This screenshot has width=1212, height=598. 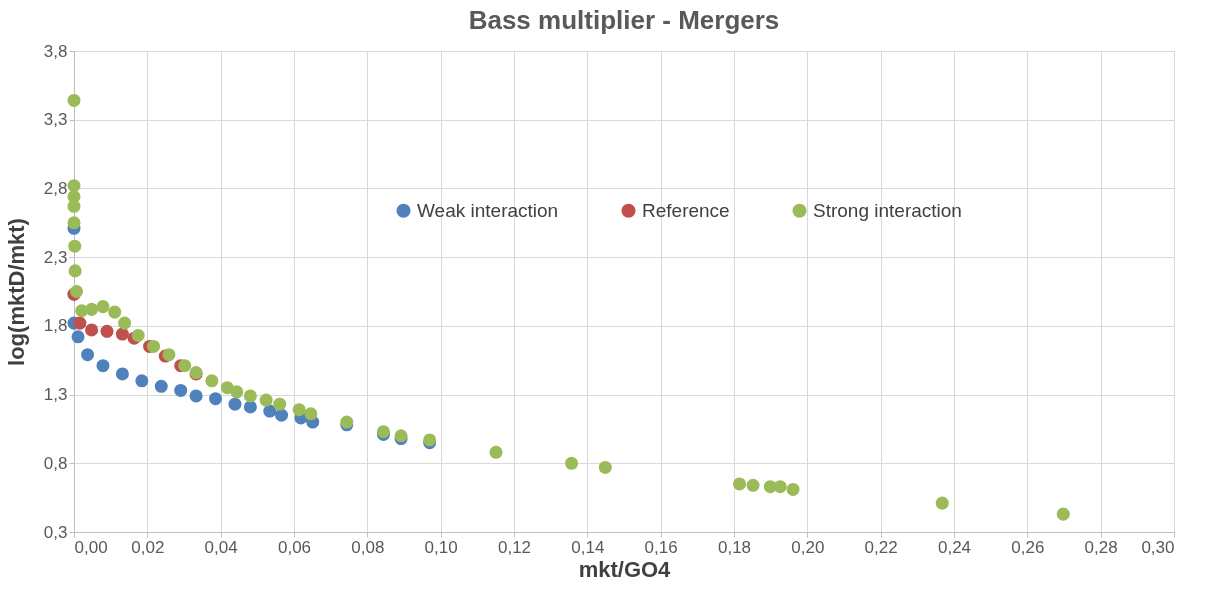 I want to click on y-tick-label: 2,3, so click(x=55, y=257).